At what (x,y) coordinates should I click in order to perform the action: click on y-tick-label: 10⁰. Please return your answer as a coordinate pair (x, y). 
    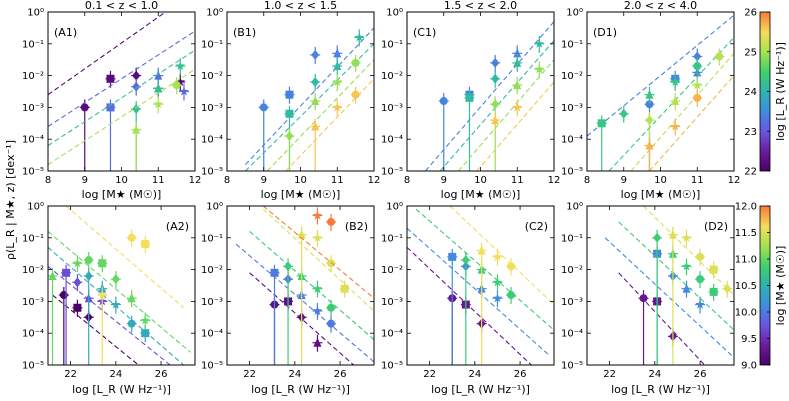
    Looking at the image, I should click on (574, 13).